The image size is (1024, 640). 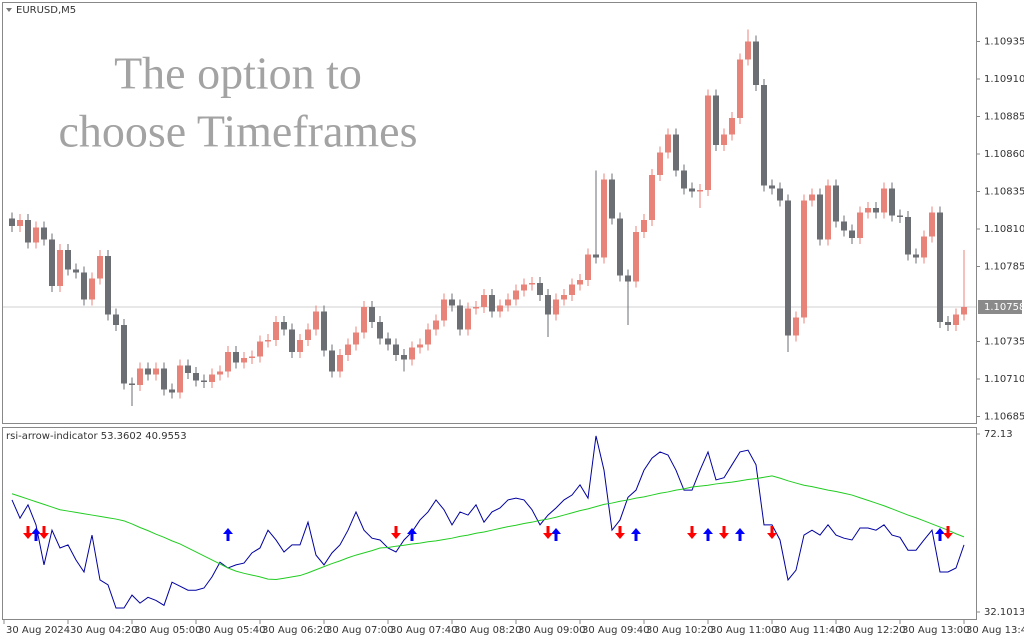 I want to click on y-tick-label: 72.13, so click(x=998, y=434).